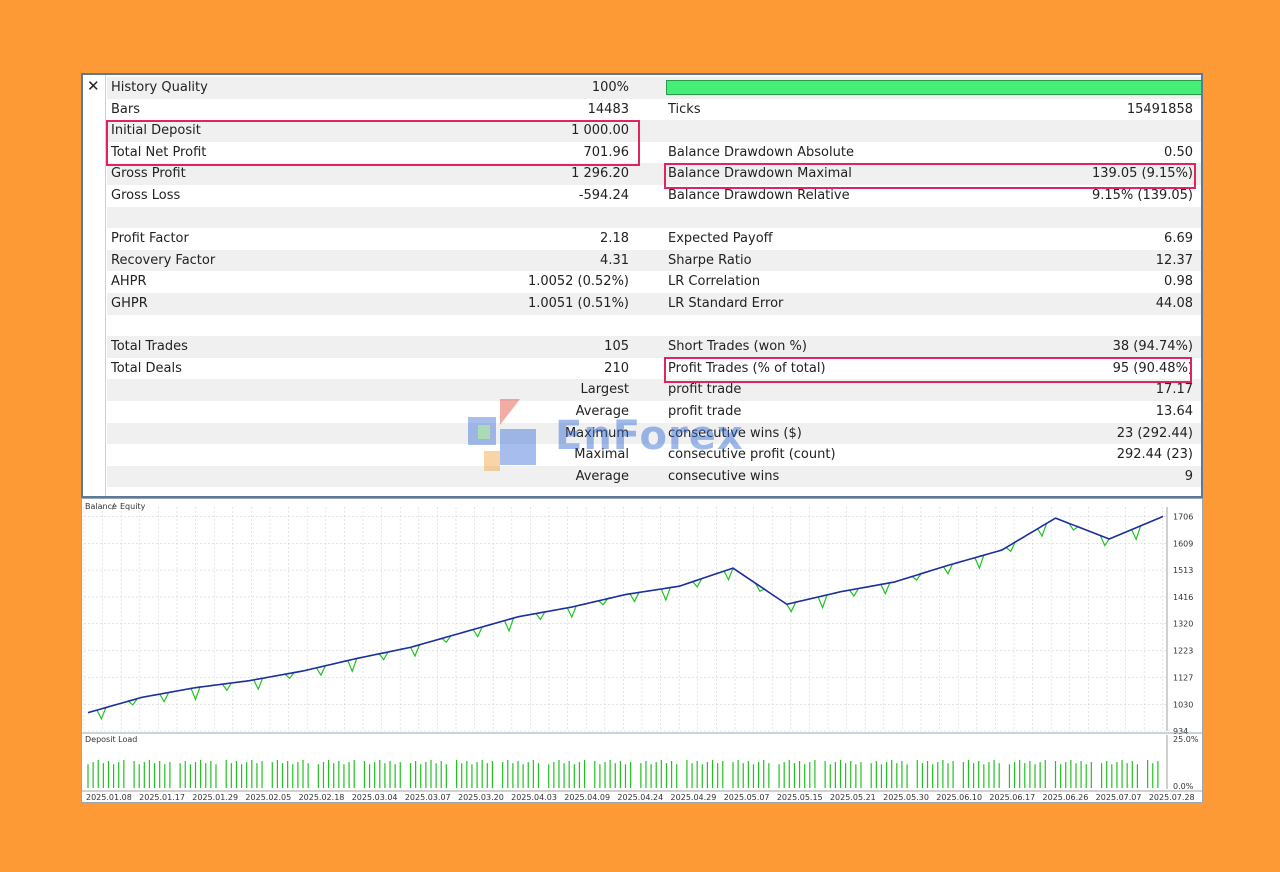 The image size is (1280, 872). What do you see at coordinates (737, 347) in the screenshot?
I see `row-right-label: Short Trades (won %)` at bounding box center [737, 347].